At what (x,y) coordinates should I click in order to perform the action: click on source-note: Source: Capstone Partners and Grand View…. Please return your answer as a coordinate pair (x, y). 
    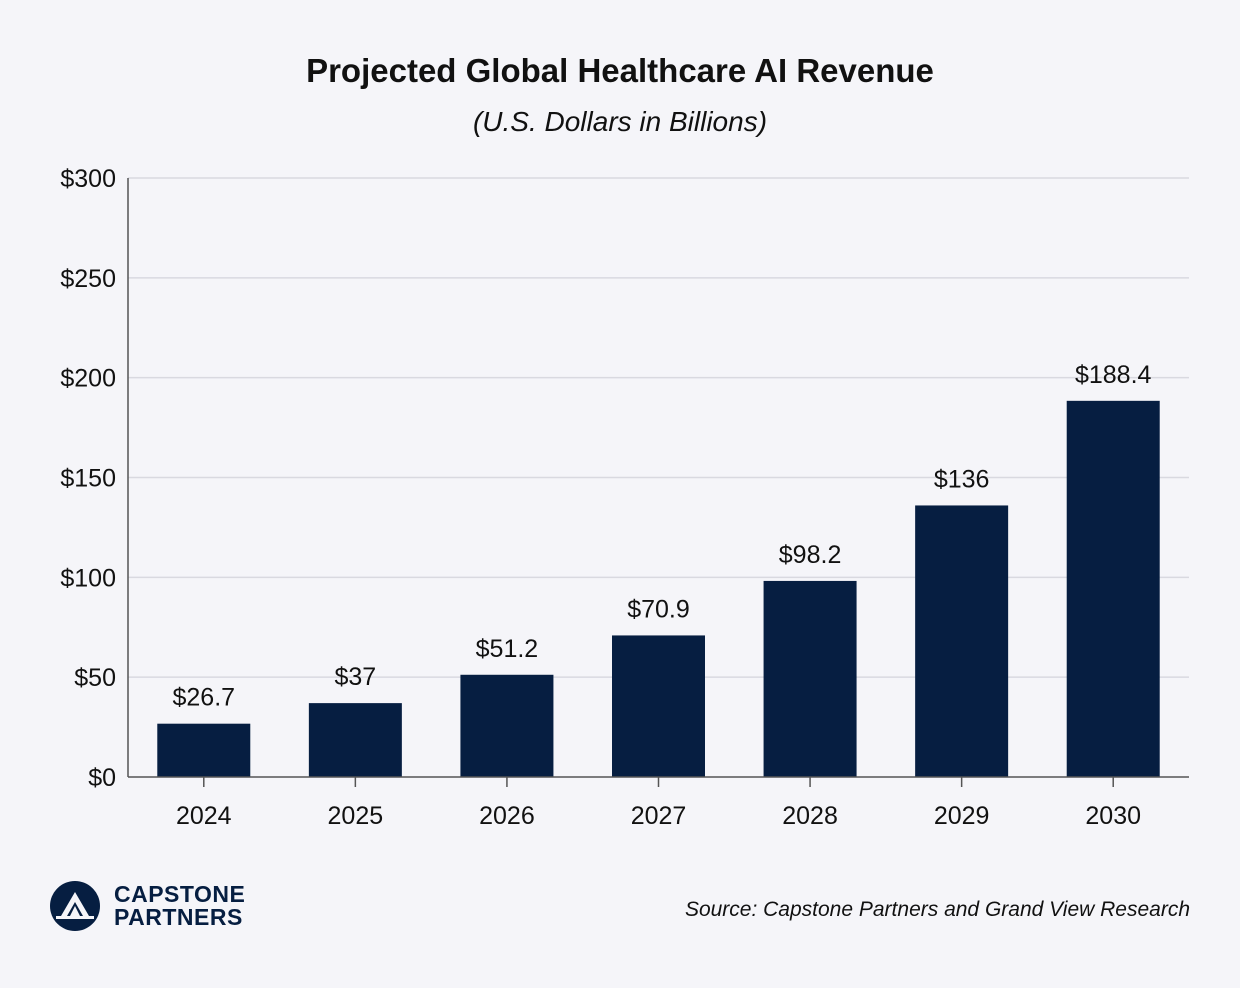
    Looking at the image, I should click on (937, 909).